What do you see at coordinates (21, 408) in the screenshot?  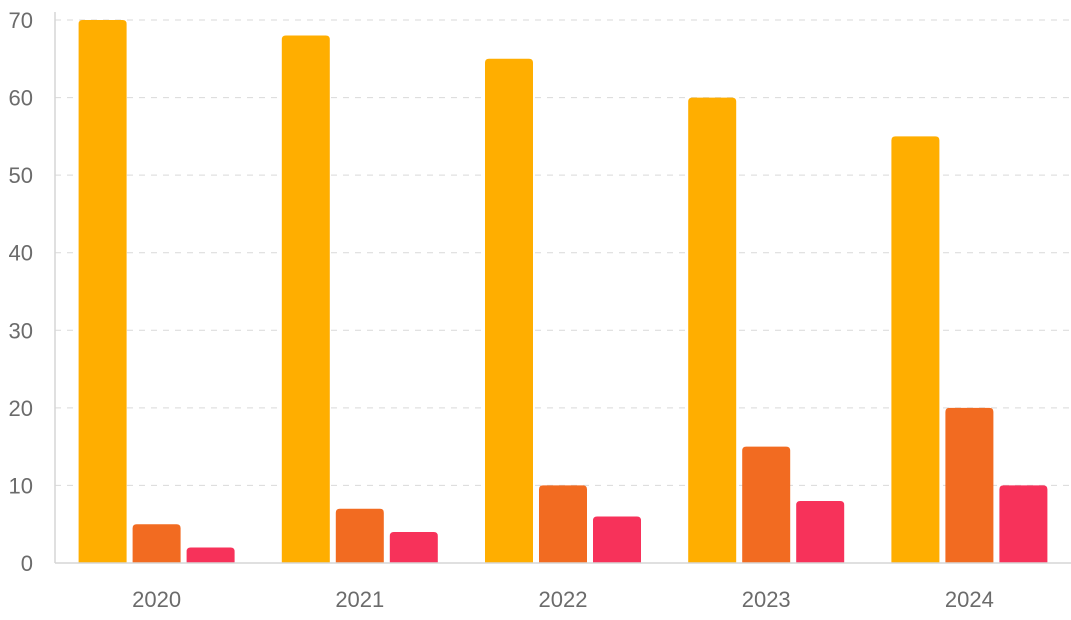 I see `y-tick-label: 20` at bounding box center [21, 408].